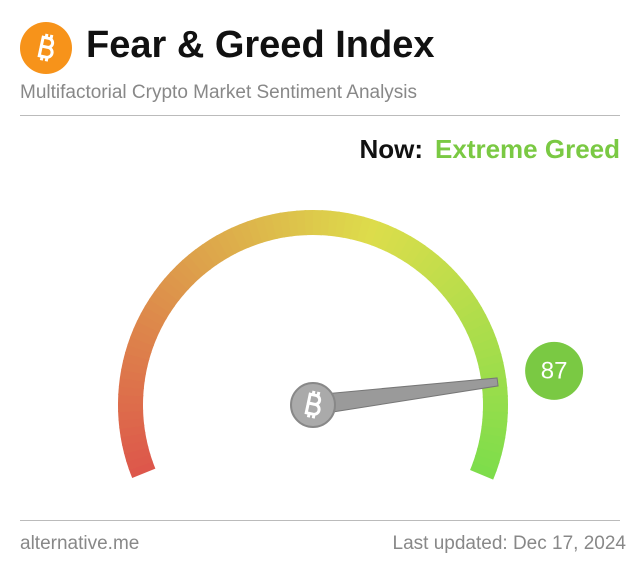 The image size is (640, 575). Describe the element at coordinates (80, 543) in the screenshot. I see `source: alternative.me` at that location.